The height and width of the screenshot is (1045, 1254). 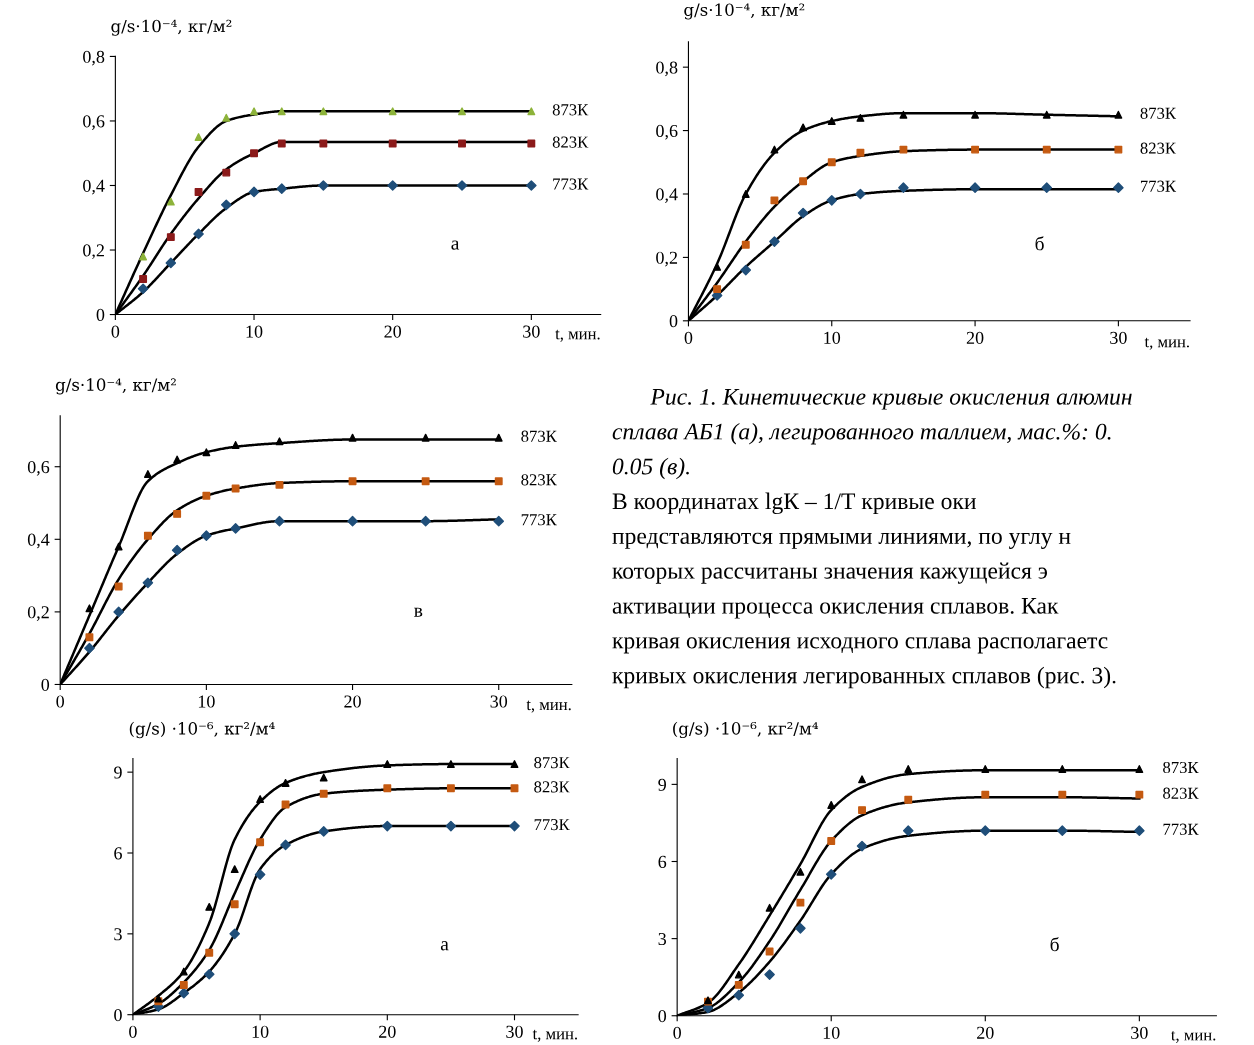 I want to click on annotation: в, so click(x=418, y=612).